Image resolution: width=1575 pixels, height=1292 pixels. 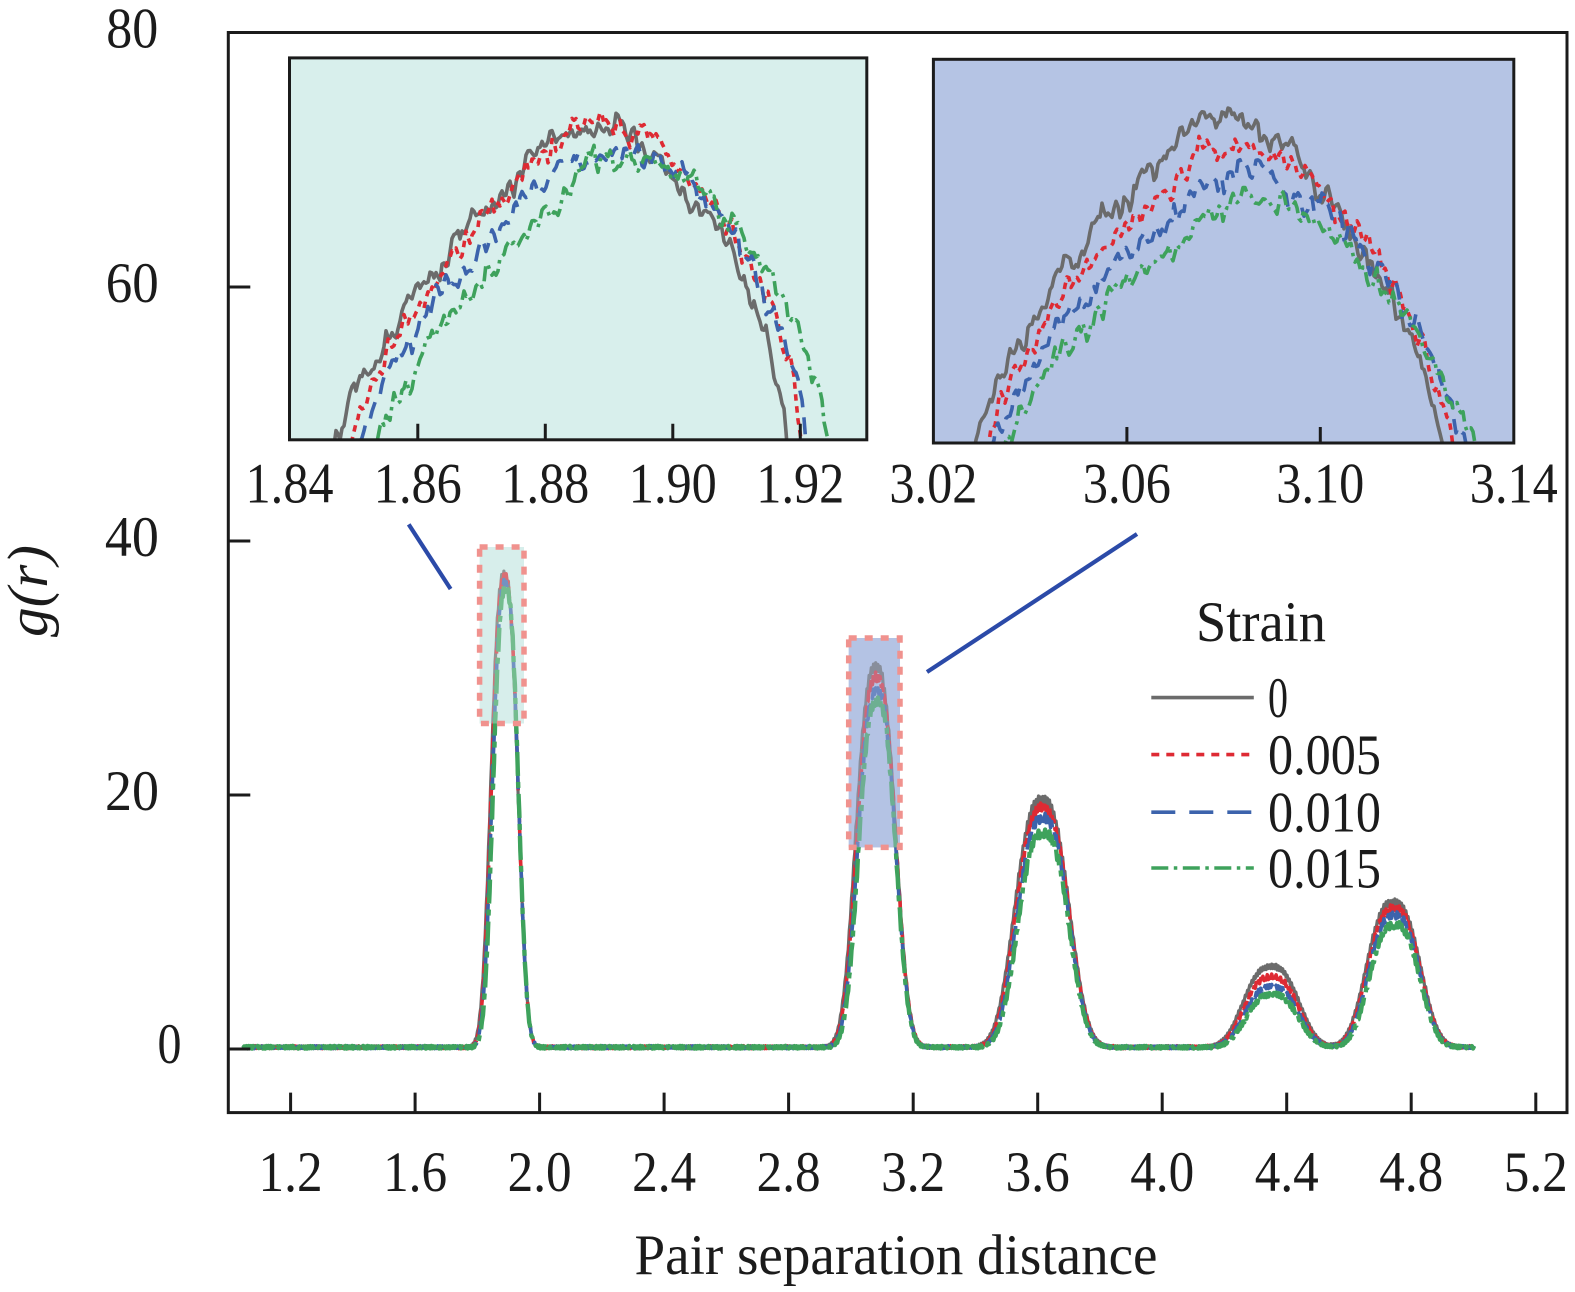 What do you see at coordinates (132, 283) in the screenshot?
I see `svg-text: 60` at bounding box center [132, 283].